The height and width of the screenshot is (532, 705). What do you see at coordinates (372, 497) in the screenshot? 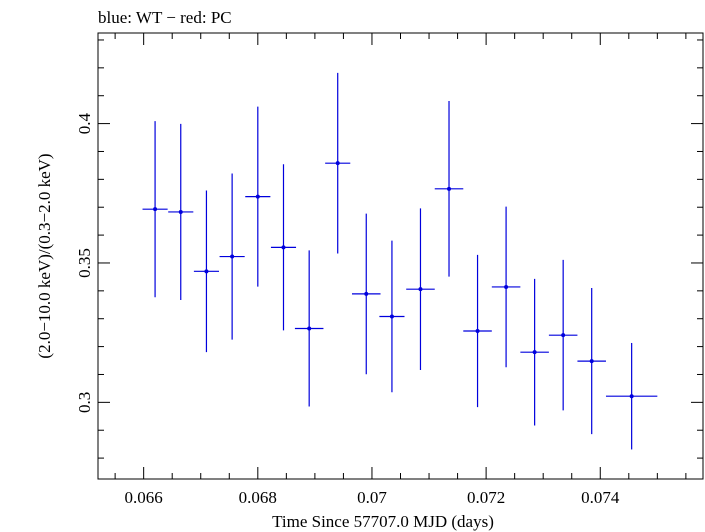
I see `x-tick-label: 0.07` at bounding box center [372, 497].